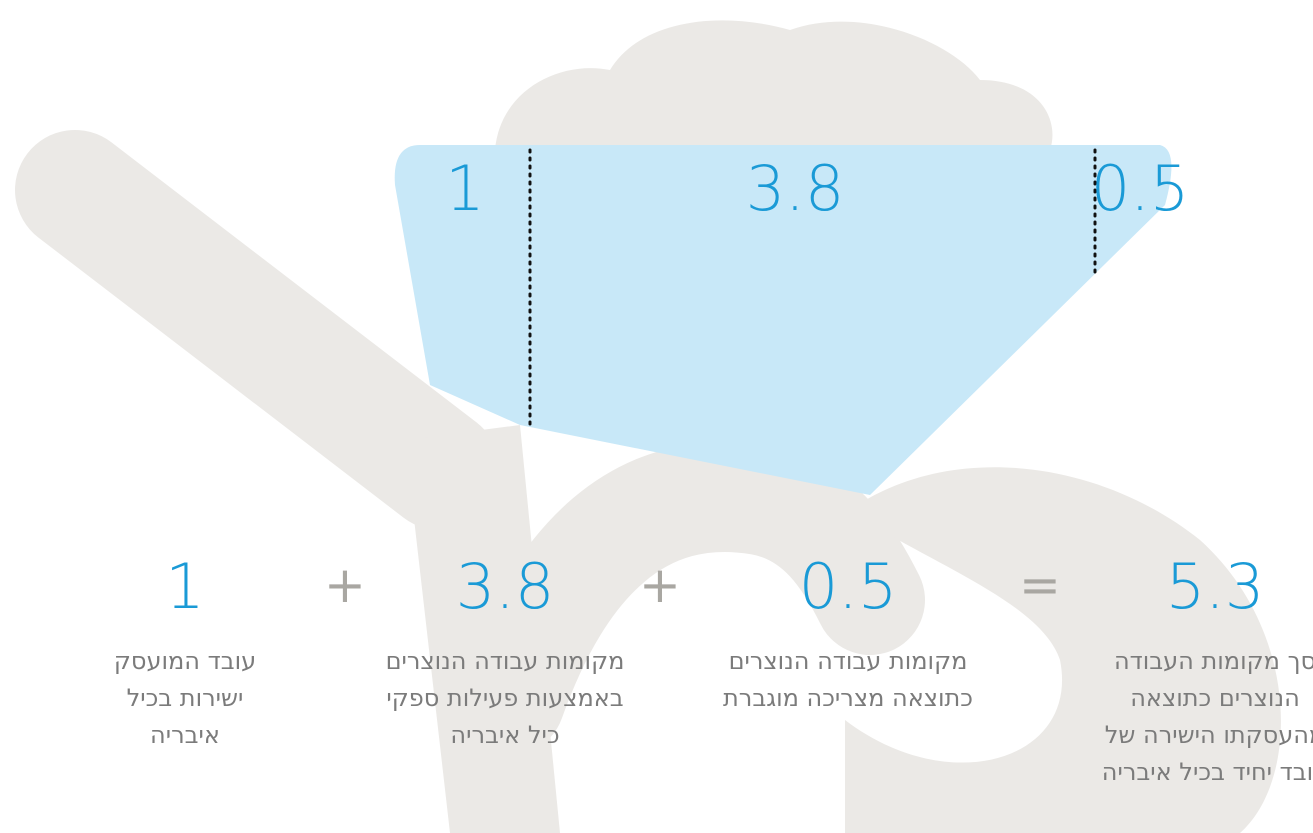 The image size is (1313, 833). Describe the element at coordinates (1140, 188) in the screenshot. I see `bucket-value: 0.5` at that location.